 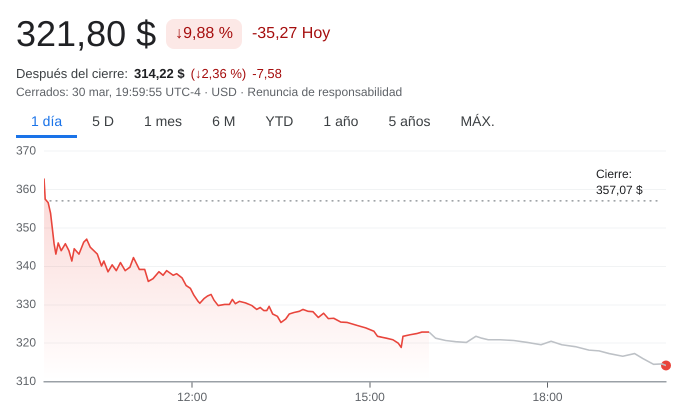 I want to click on ref-line-label: Cierre: 357,07 $, so click(x=620, y=182).